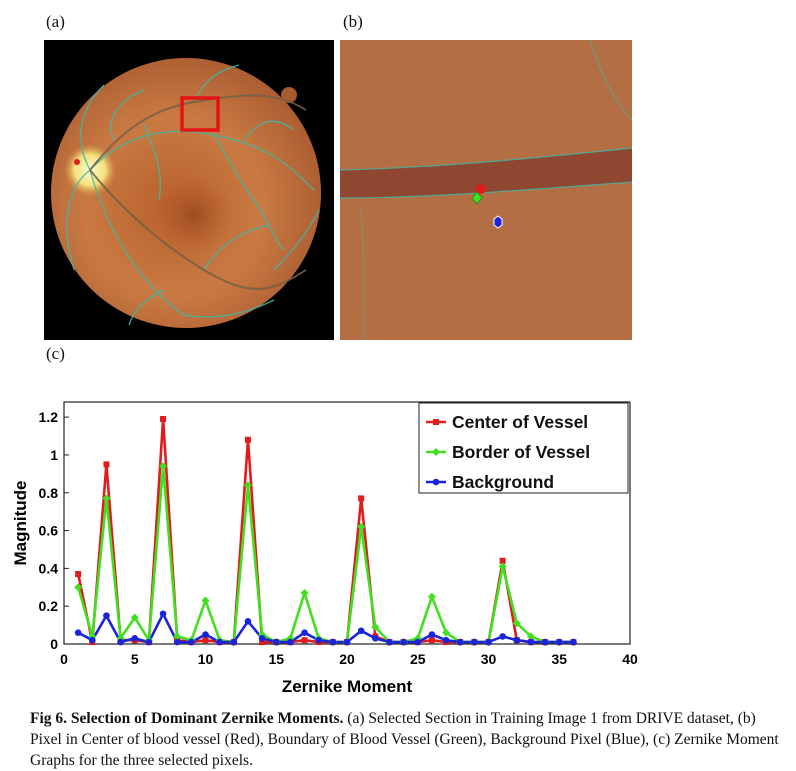 This screenshot has width=796, height=771. What do you see at coordinates (481, 189) in the screenshot?
I see `center-pixel-marker` at bounding box center [481, 189].